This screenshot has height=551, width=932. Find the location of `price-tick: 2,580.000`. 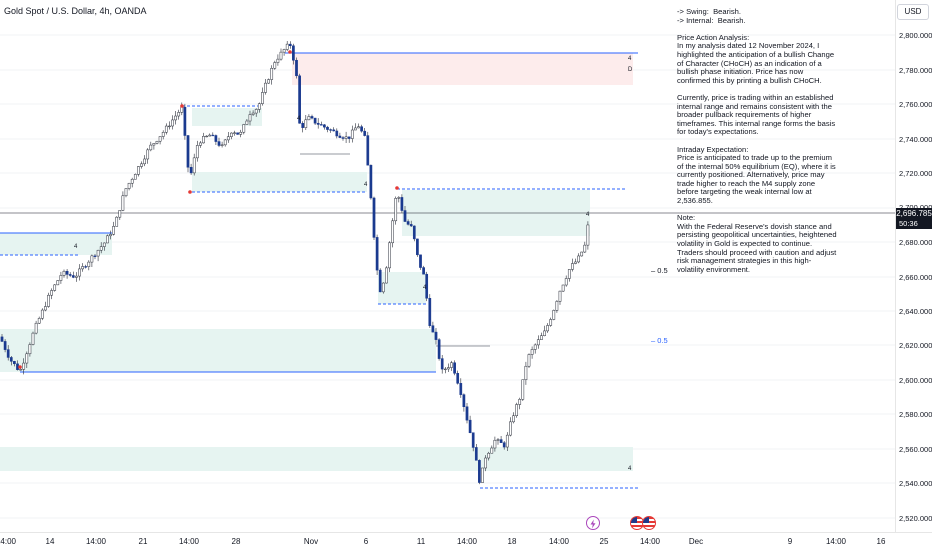

price-tick: 2,580.000 is located at coordinates (915, 414).